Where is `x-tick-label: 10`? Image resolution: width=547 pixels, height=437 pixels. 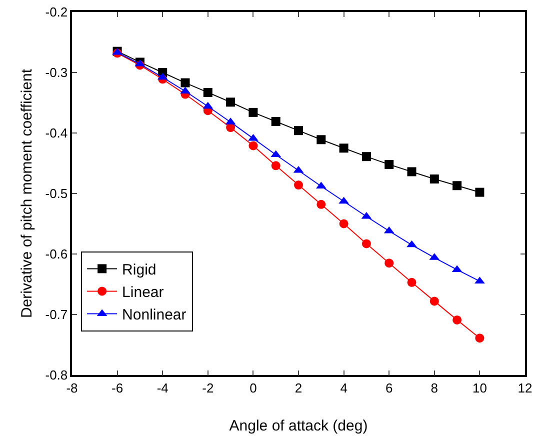
x-tick-label: 10 is located at coordinates (479, 388).